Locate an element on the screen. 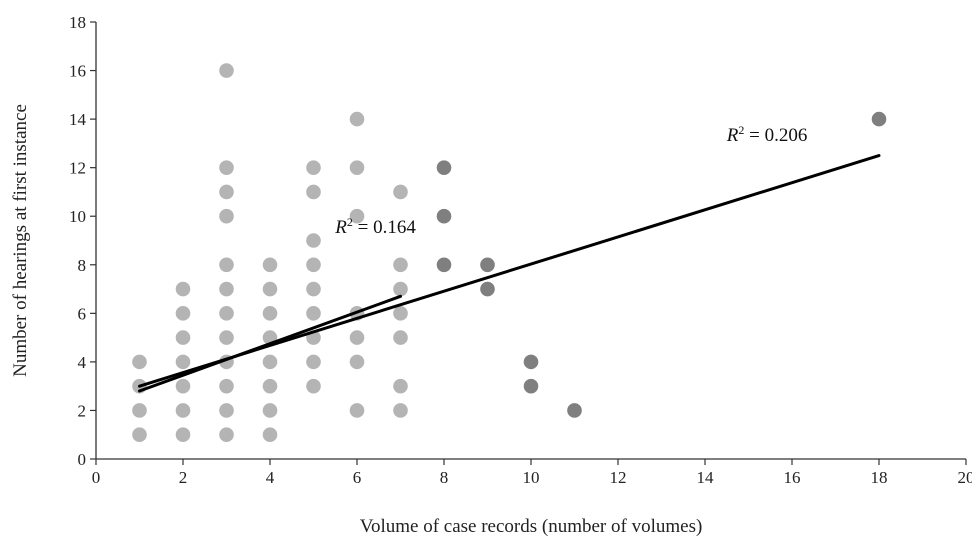 The image size is (972, 539). y-tick-label: 4 is located at coordinates (82, 362).